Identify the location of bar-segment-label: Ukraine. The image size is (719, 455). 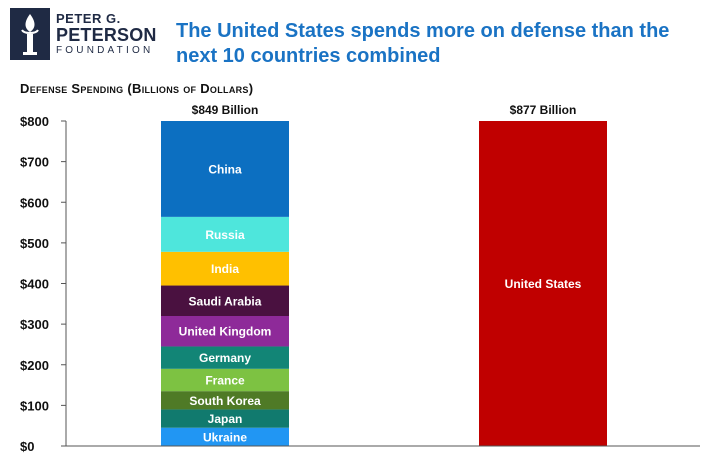
(225, 437).